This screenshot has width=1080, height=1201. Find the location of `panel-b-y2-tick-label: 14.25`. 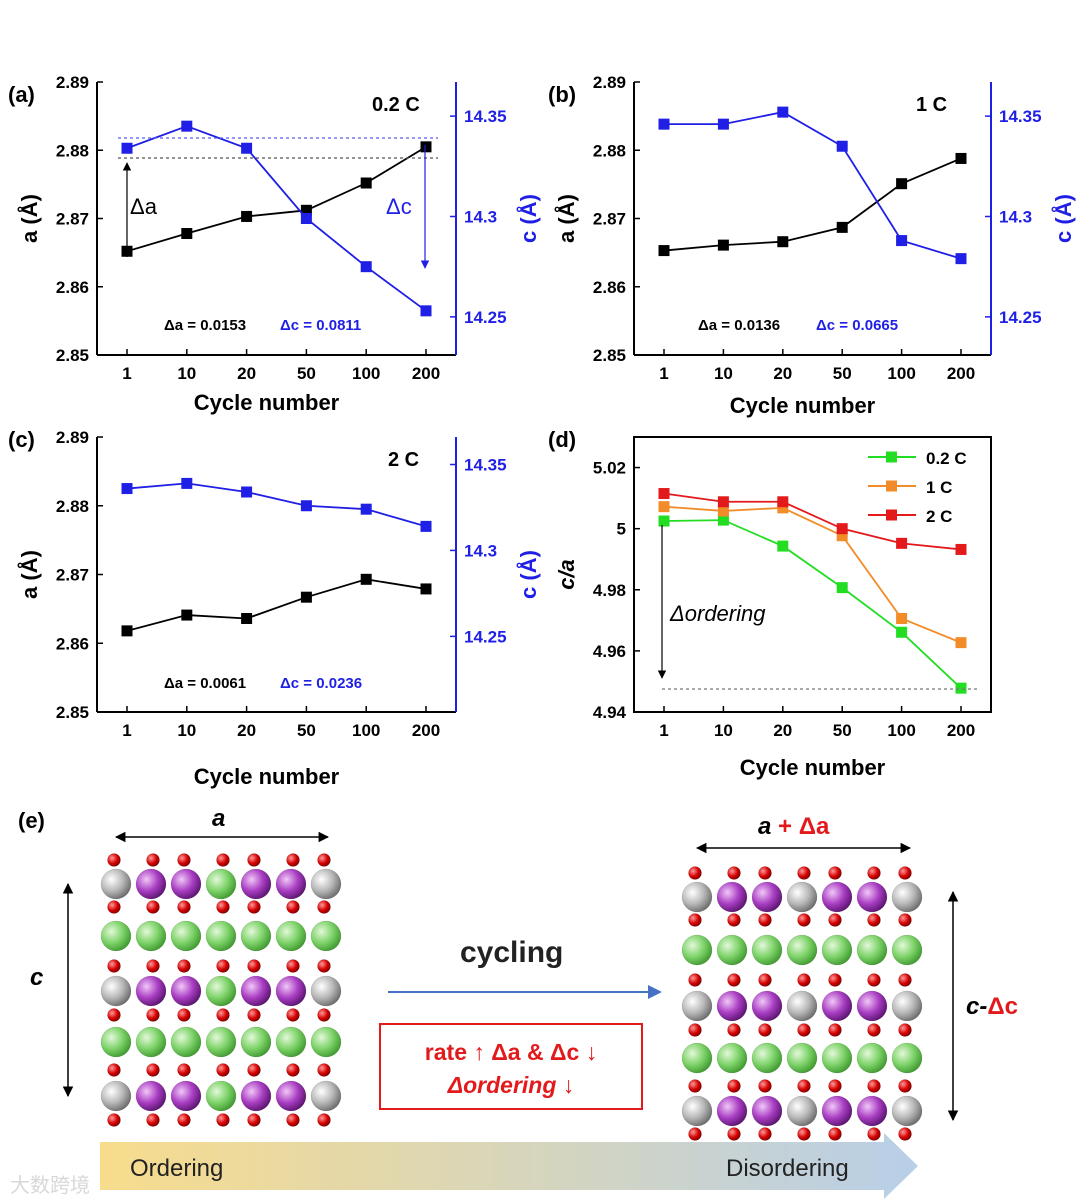

panel-b-y2-tick-label: 14.25 is located at coordinates (1020, 317).